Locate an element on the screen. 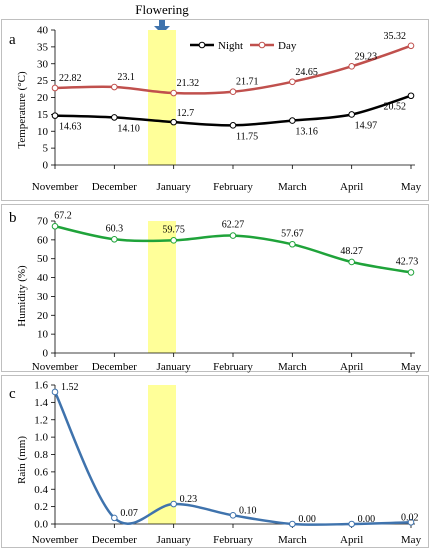 This screenshot has height=550, width=432. legend-label: Day is located at coordinates (287, 46).